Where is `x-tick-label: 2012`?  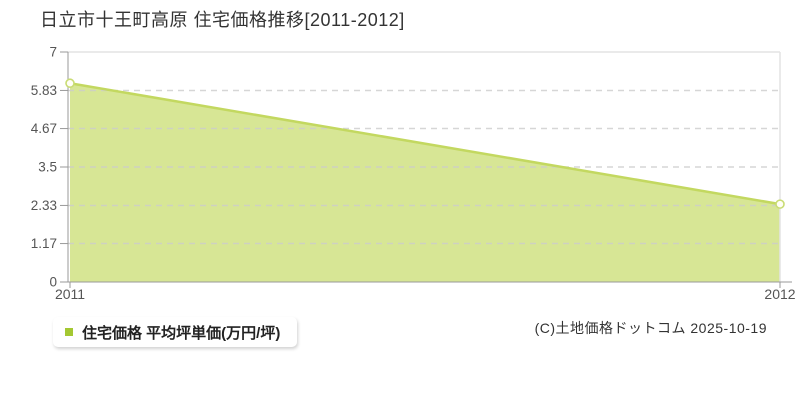
x-tick-label: 2012 is located at coordinates (779, 294).